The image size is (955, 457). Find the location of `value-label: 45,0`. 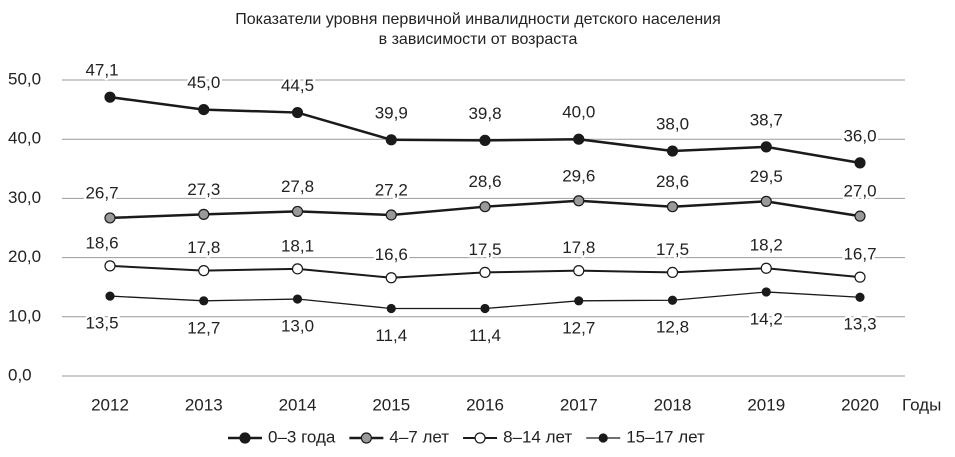

value-label: 45,0 is located at coordinates (203, 82).